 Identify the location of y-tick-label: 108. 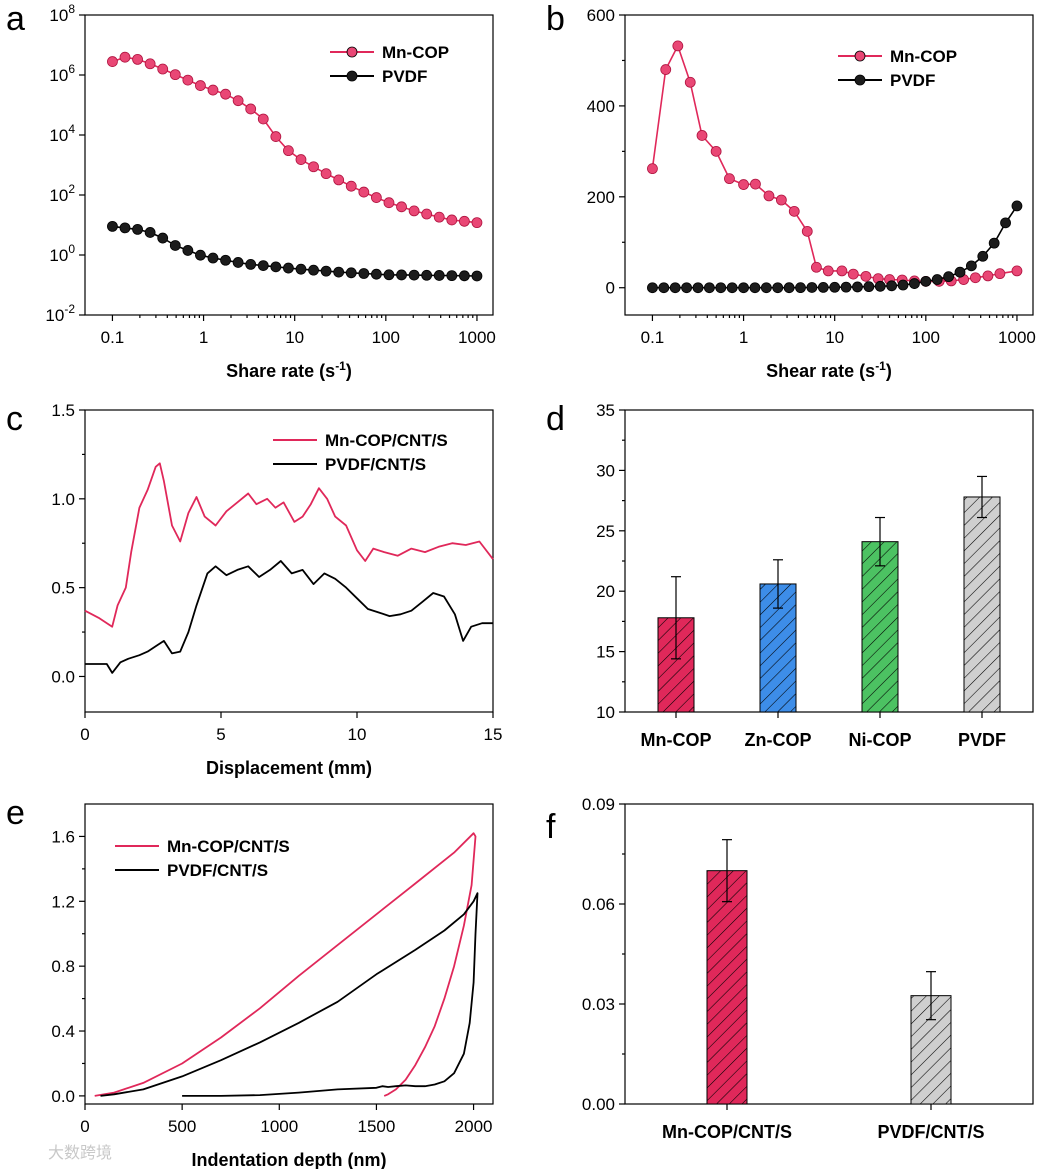
(62, 13).